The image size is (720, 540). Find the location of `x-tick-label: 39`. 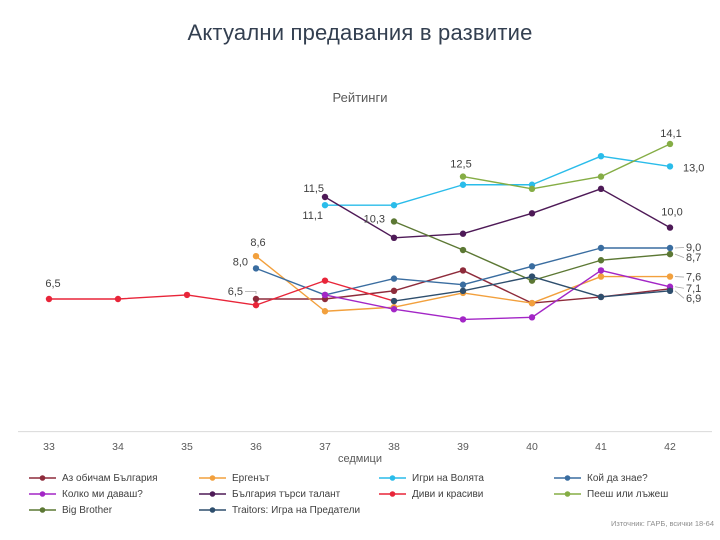

x-tick-label: 39 is located at coordinates (463, 447).